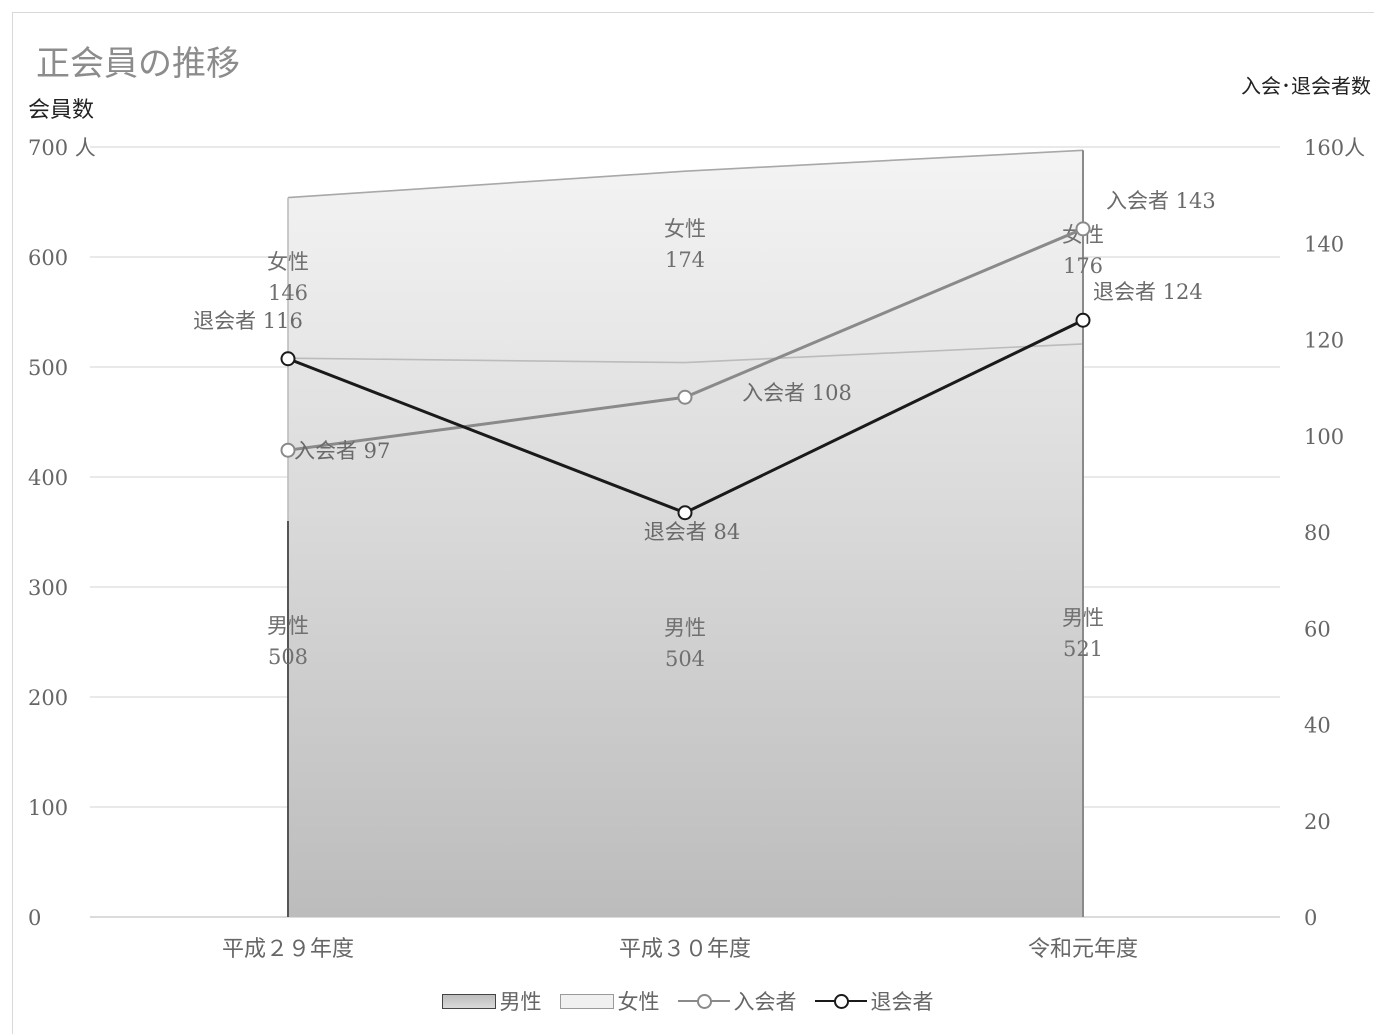 Image resolution: width=1375 pixels, height=1034 pixels. I want to click on y-tick-label: 500, so click(48, 368).